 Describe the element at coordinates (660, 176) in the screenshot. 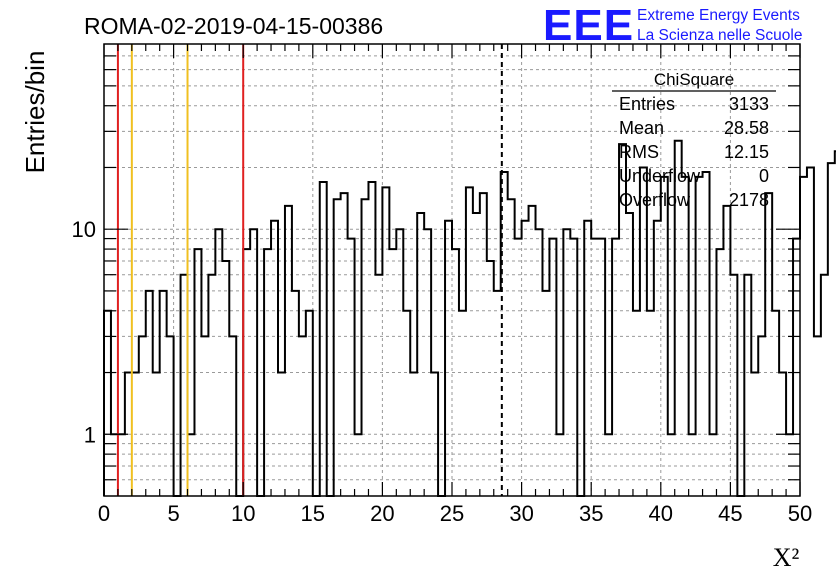

I see `stats-label: Underflow` at that location.